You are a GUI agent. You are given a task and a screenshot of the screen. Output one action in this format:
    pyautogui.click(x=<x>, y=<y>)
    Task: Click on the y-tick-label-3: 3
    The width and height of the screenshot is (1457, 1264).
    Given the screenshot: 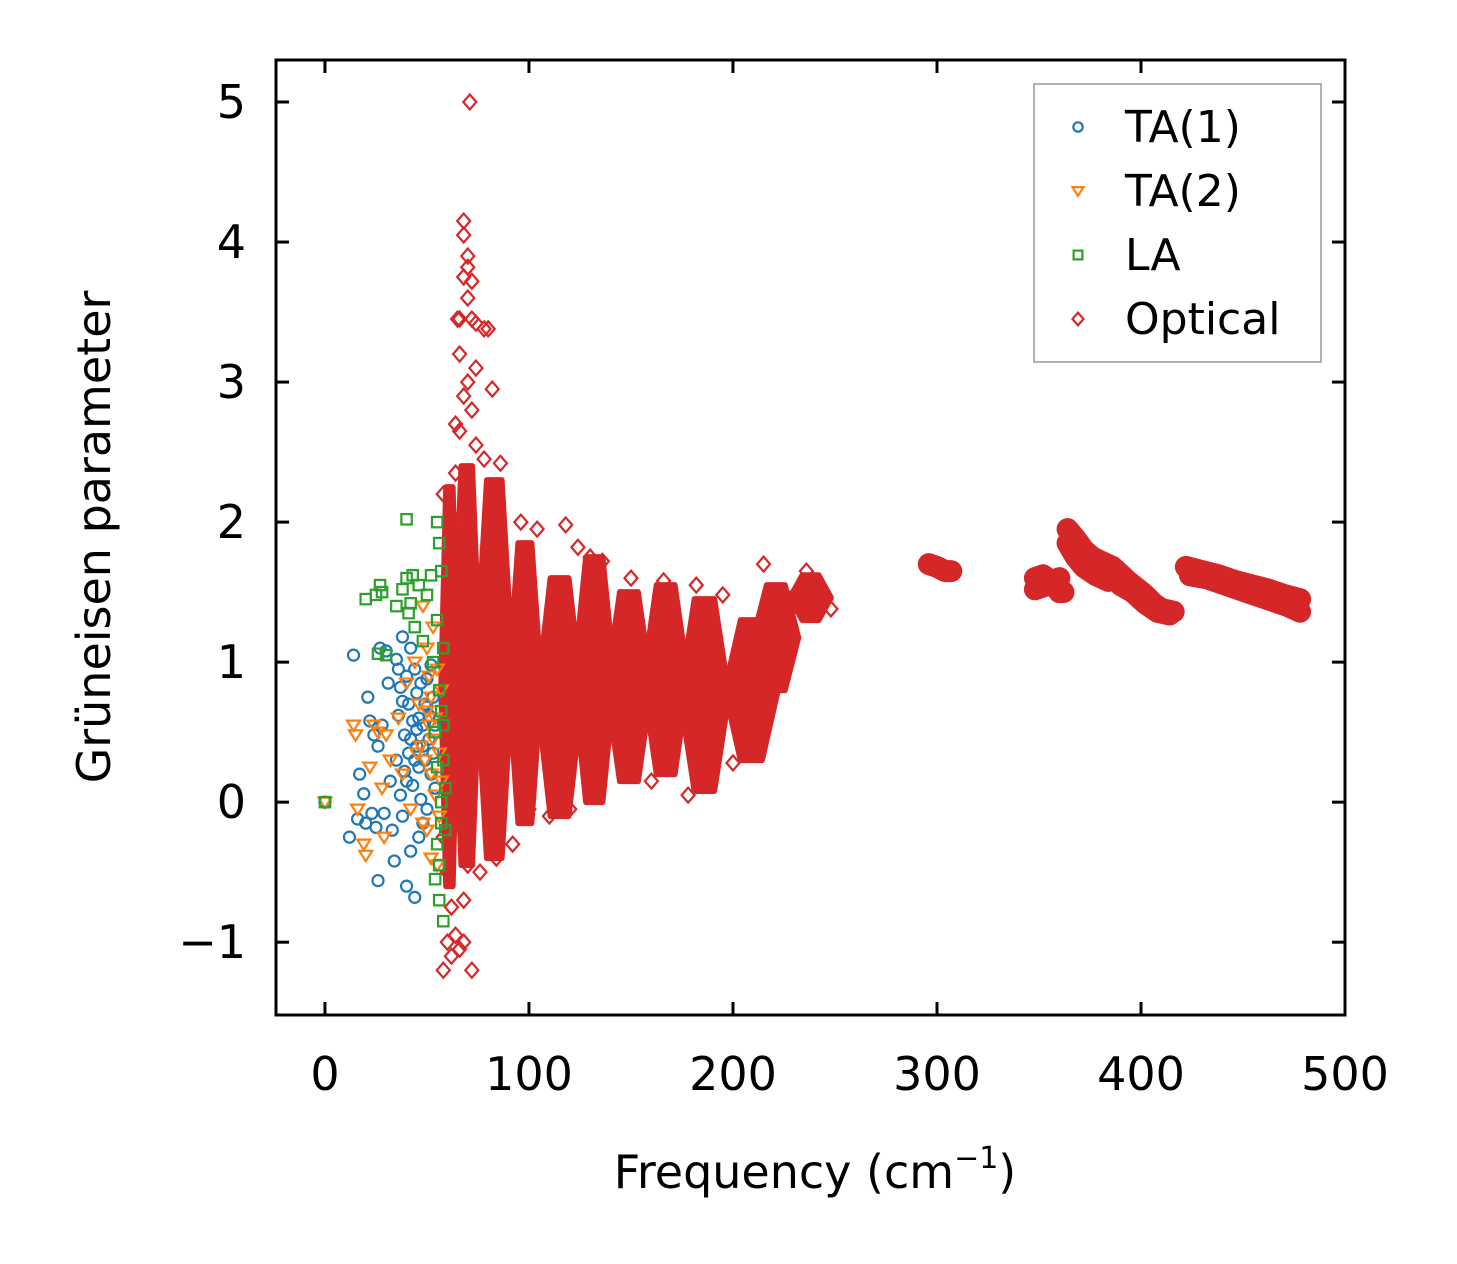 What is the action you would take?
    pyautogui.click(x=231, y=382)
    